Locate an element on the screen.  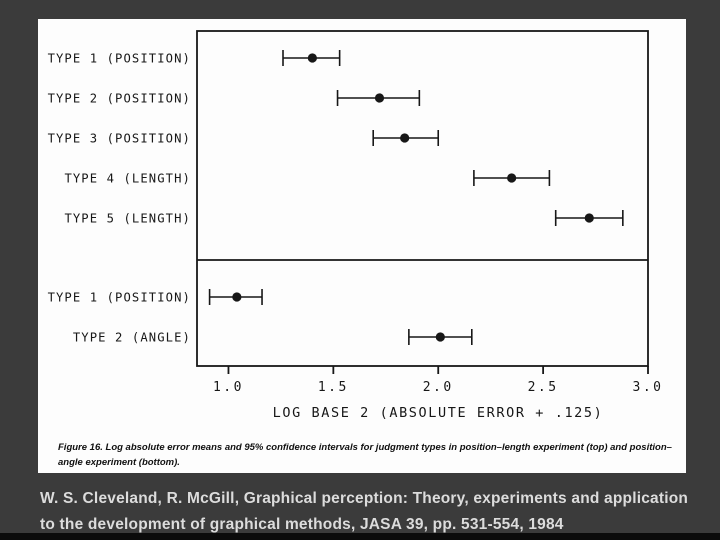
x-tick-label: 2.5 is located at coordinates (543, 387).